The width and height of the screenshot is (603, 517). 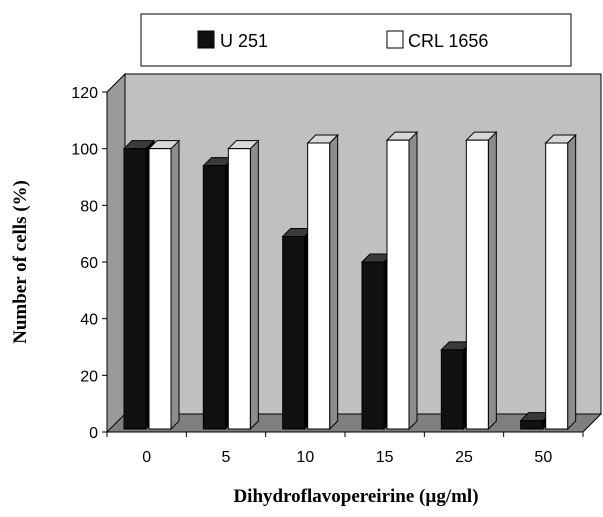 What do you see at coordinates (84, 150) in the screenshot?
I see `y-tick-label: 100` at bounding box center [84, 150].